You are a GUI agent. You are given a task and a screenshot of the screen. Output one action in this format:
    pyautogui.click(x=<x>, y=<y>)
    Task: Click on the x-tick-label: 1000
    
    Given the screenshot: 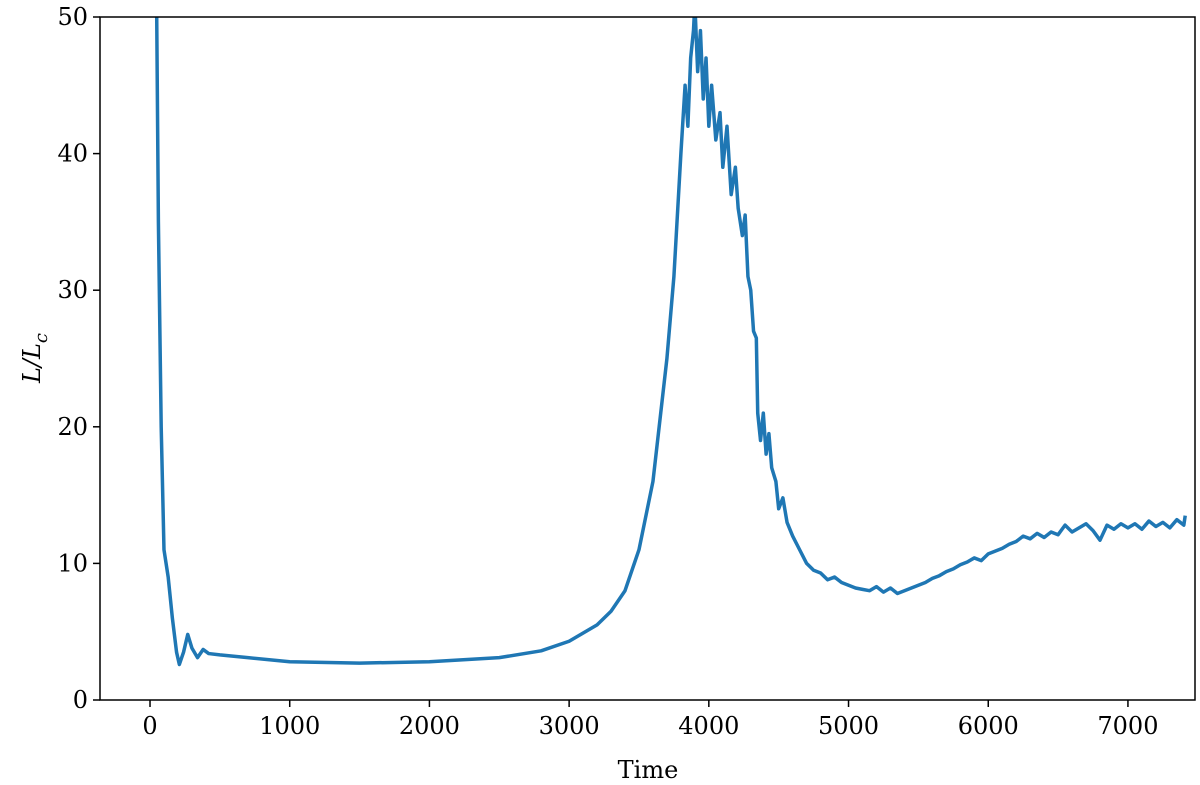 What is the action you would take?
    pyautogui.click(x=289, y=726)
    